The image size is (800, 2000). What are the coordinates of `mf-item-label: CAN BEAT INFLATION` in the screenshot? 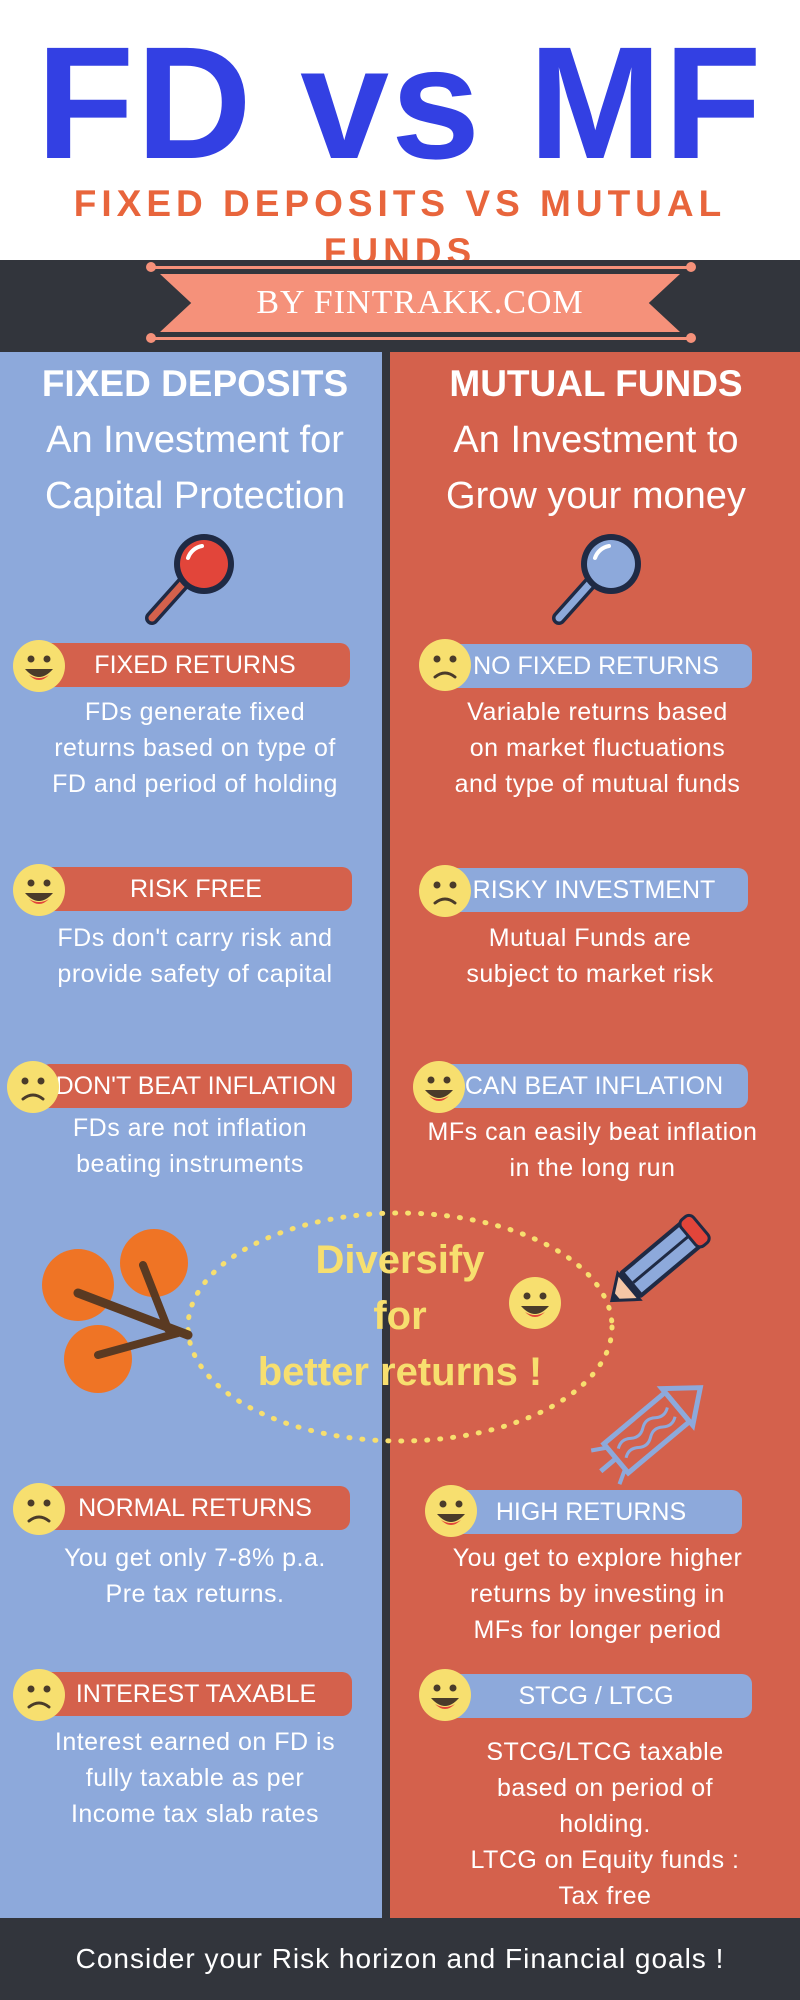 It's located at (594, 1086).